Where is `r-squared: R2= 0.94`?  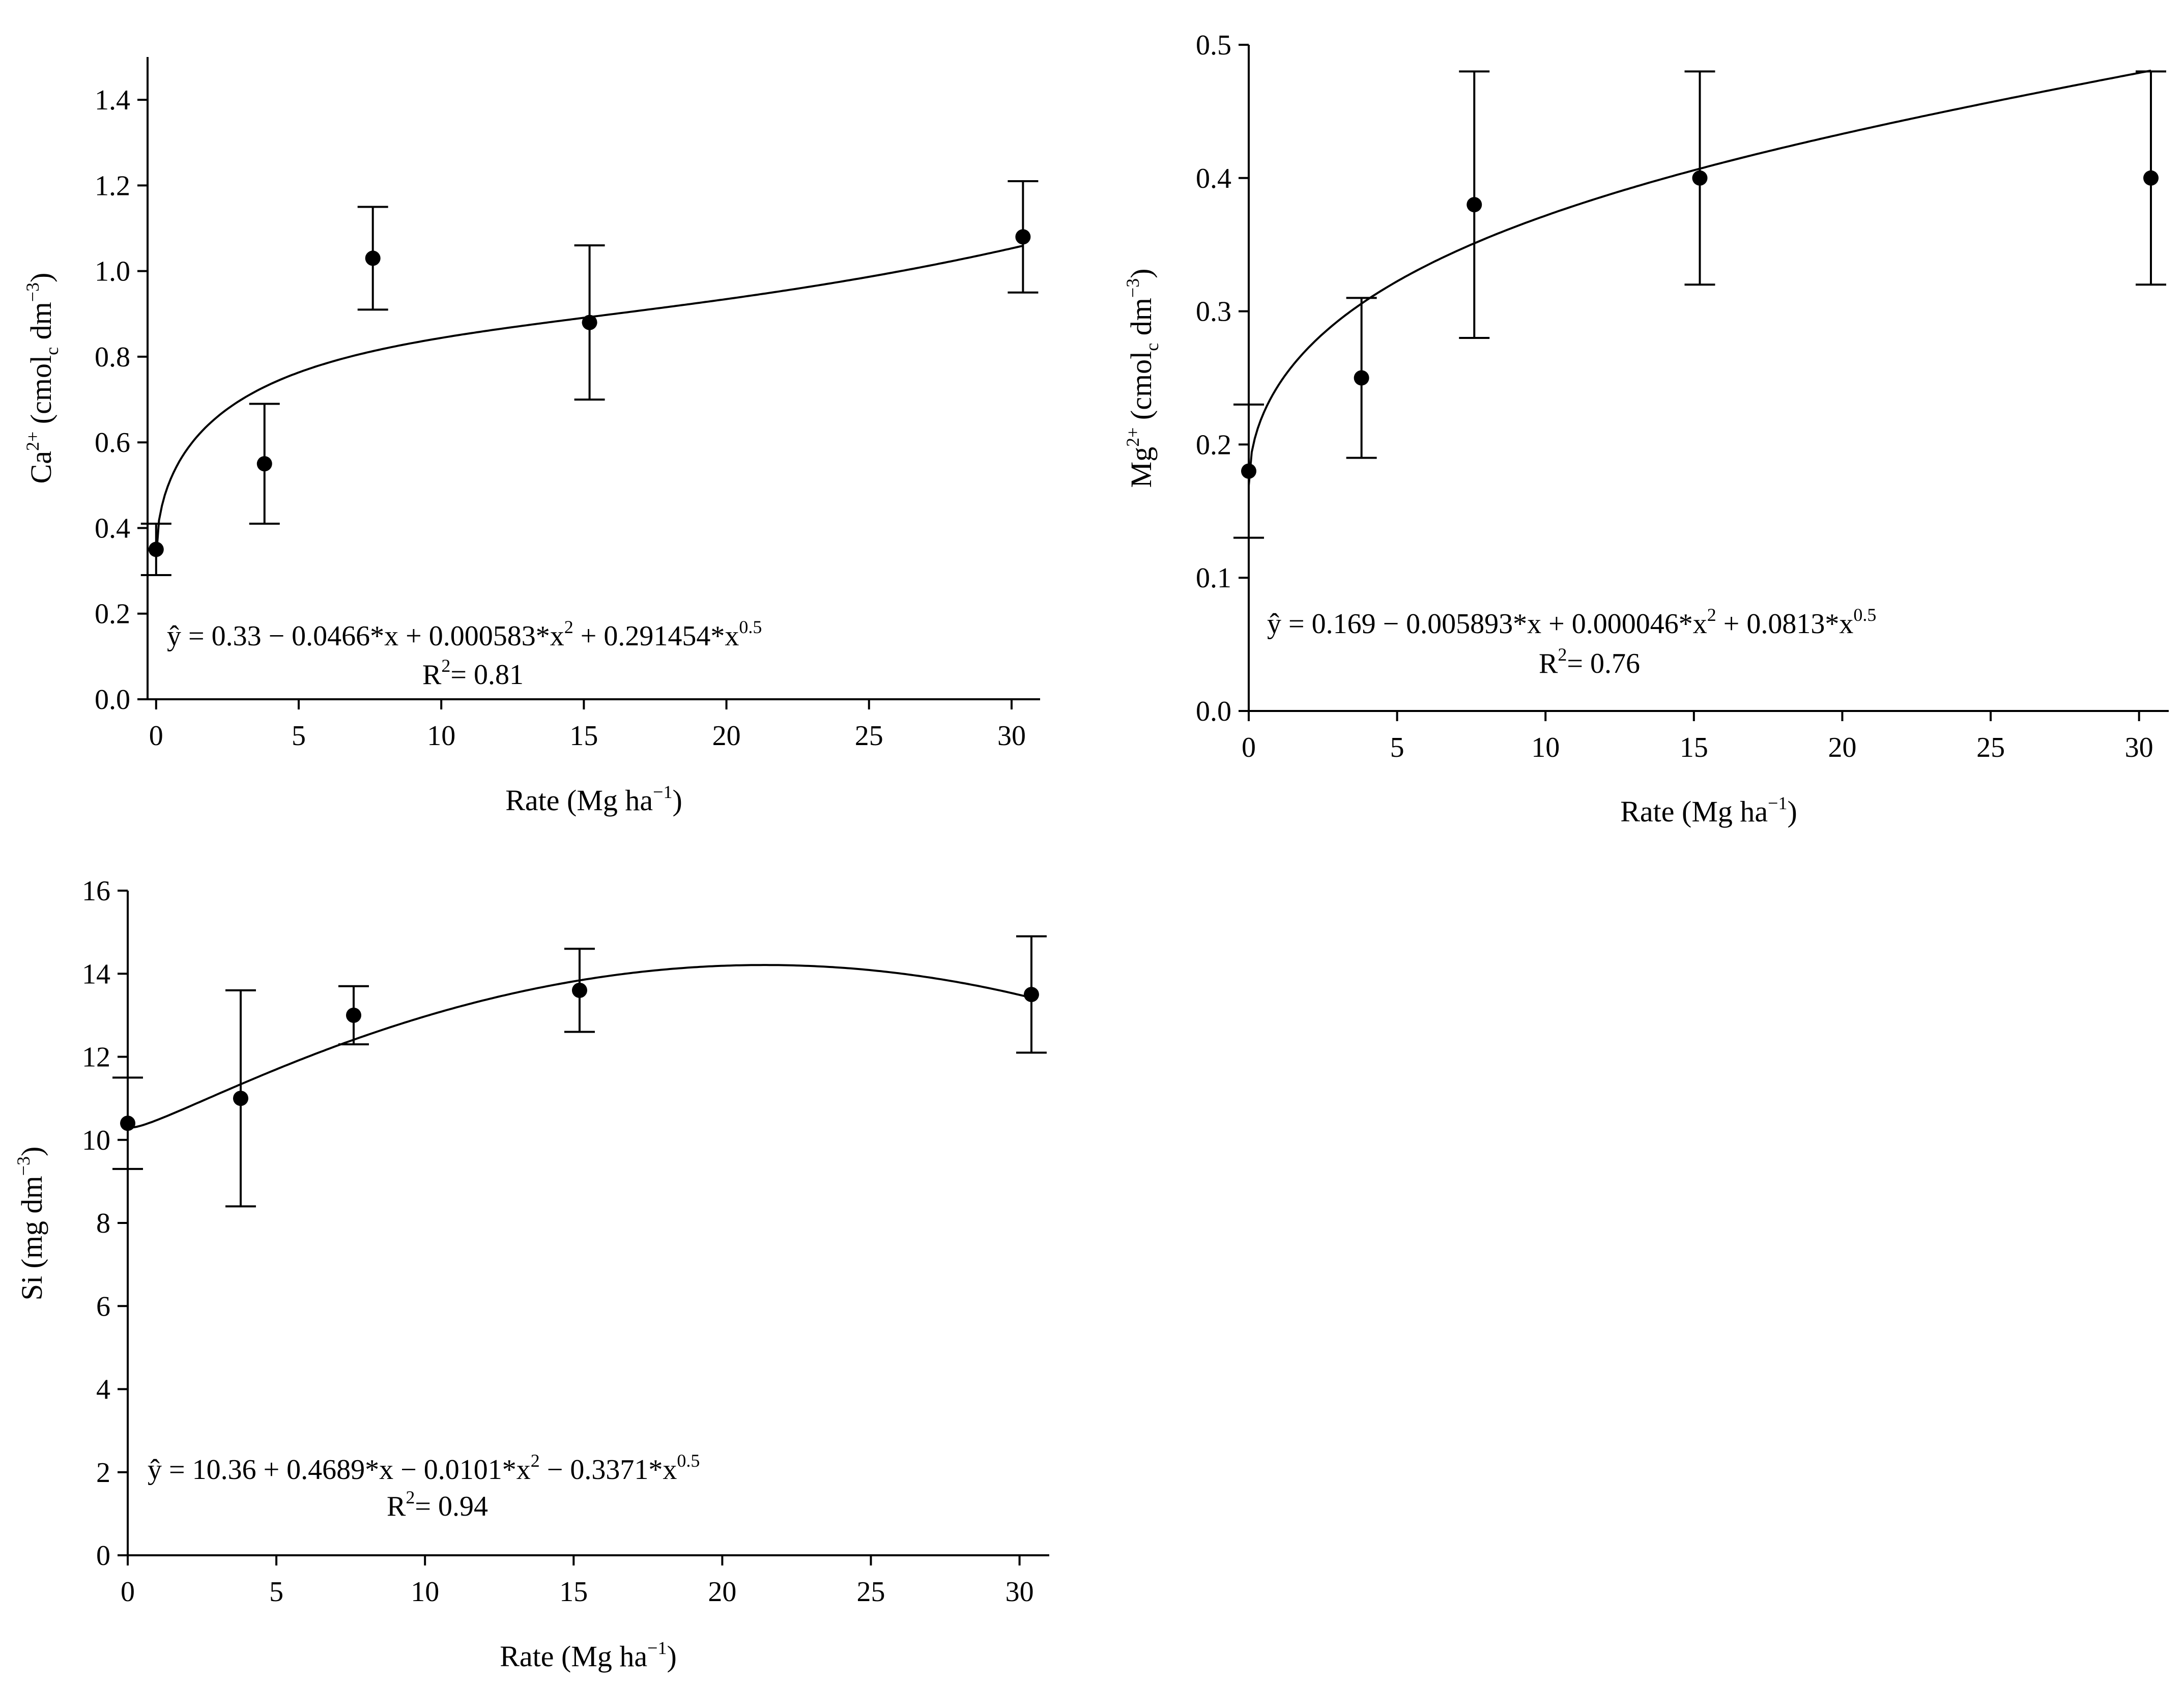
r-squared: R2= 0.94 is located at coordinates (437, 1505).